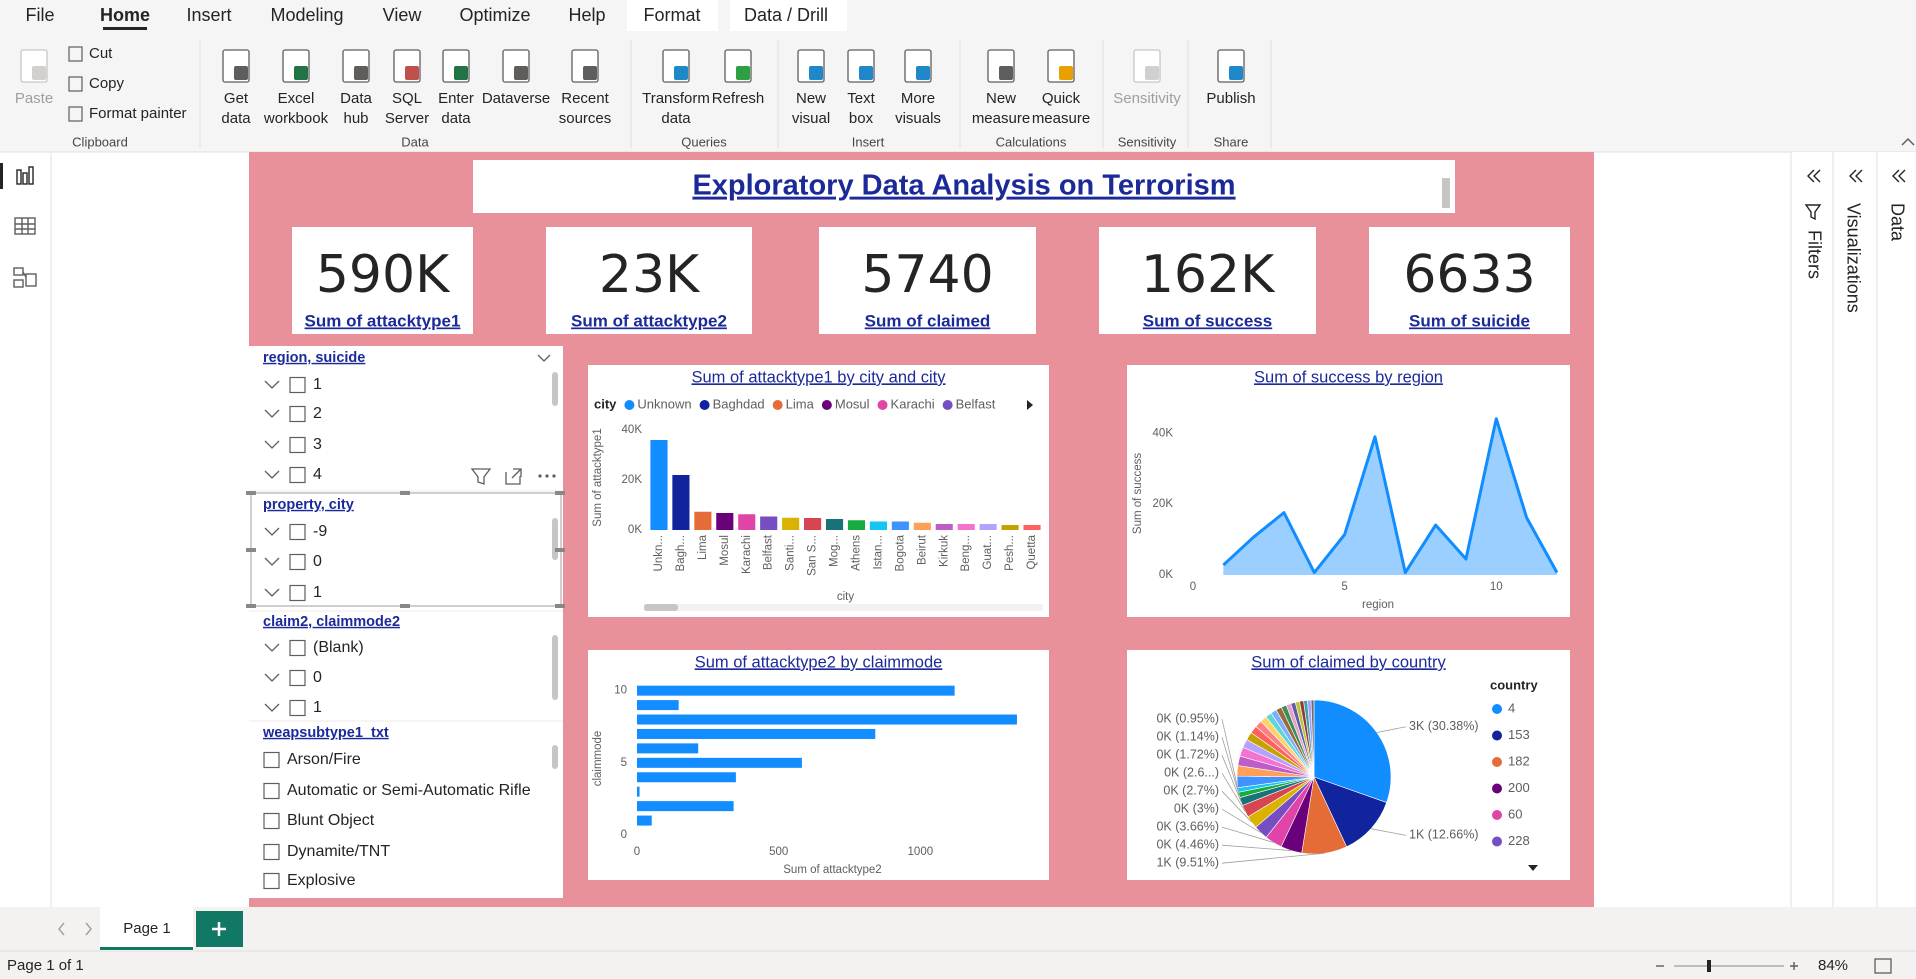 This screenshot has height=979, width=1916. What do you see at coordinates (146, 929) in the screenshot?
I see `page-tab-bg` at bounding box center [146, 929].